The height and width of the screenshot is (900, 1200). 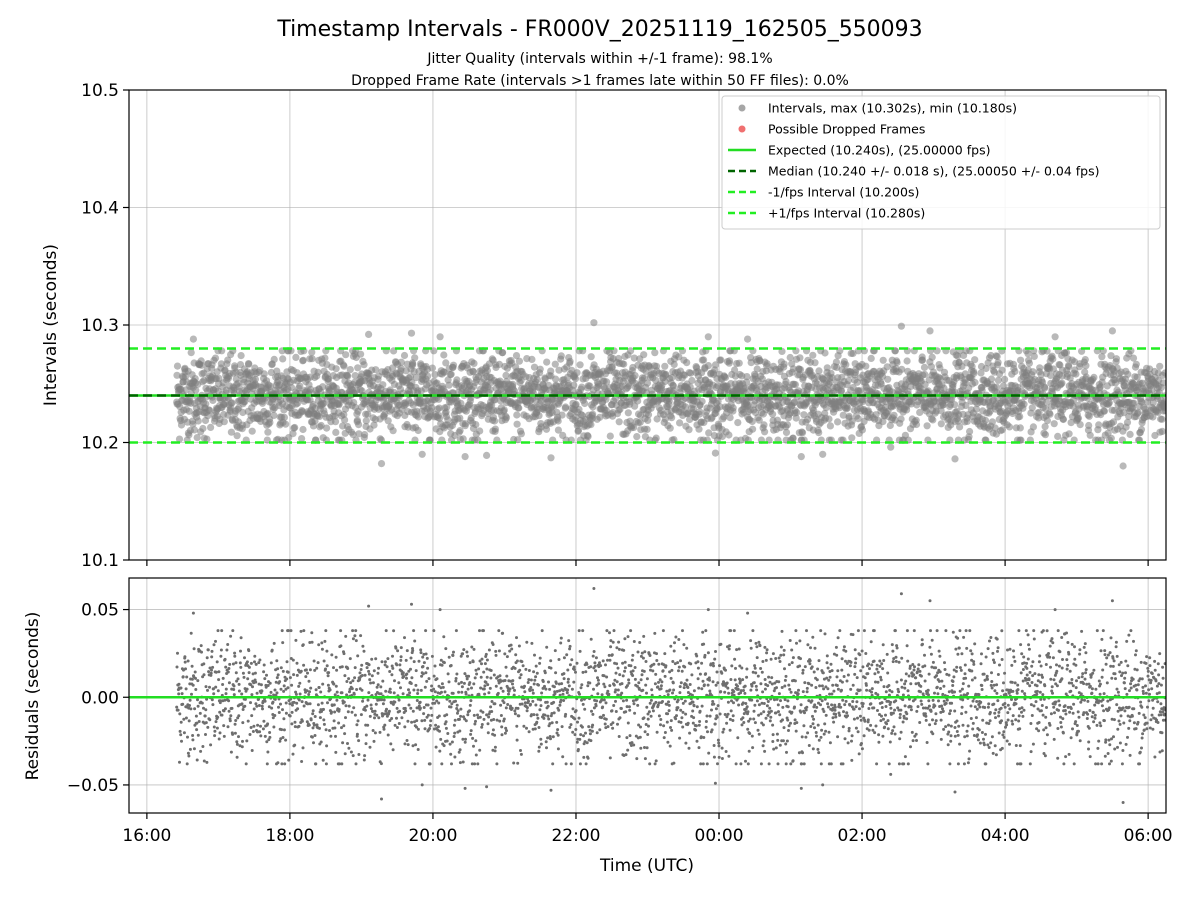 What do you see at coordinates (877, 108) in the screenshot?
I see `legend-item-0: Intervals, max (10.302s), min (10.180s)` at bounding box center [877, 108].